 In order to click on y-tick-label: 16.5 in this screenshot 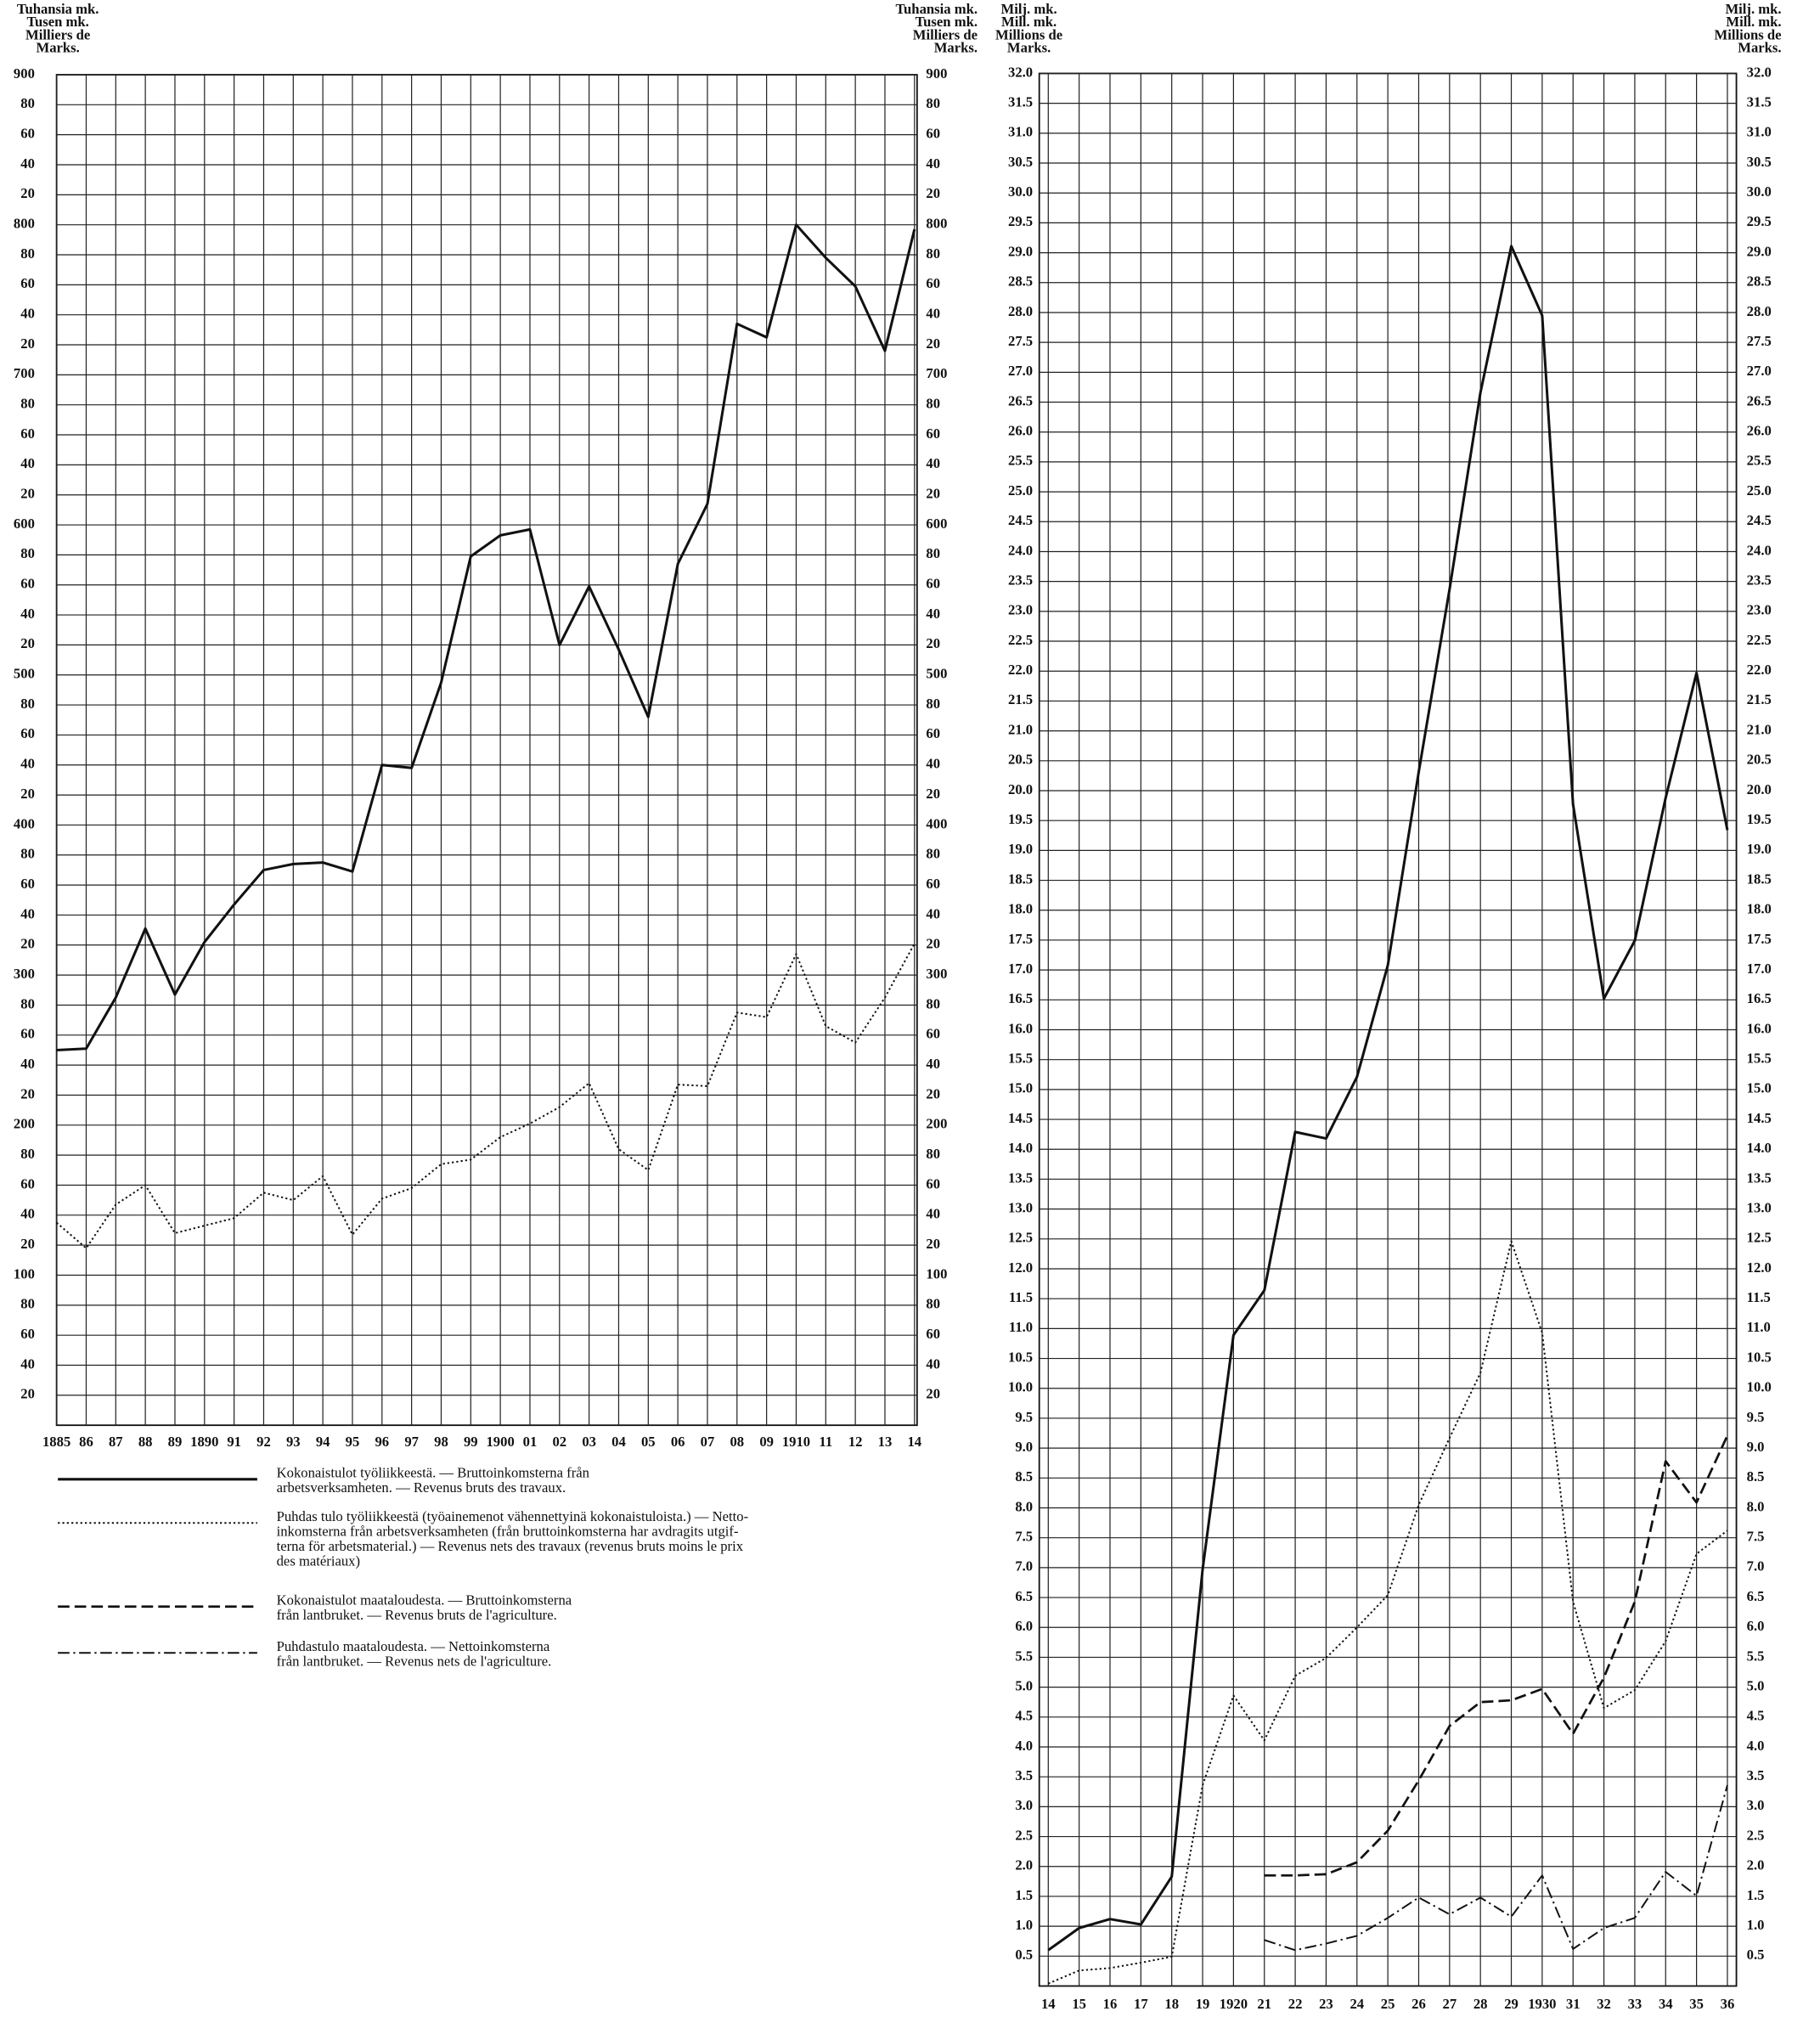, I will do `click(1020, 998)`.